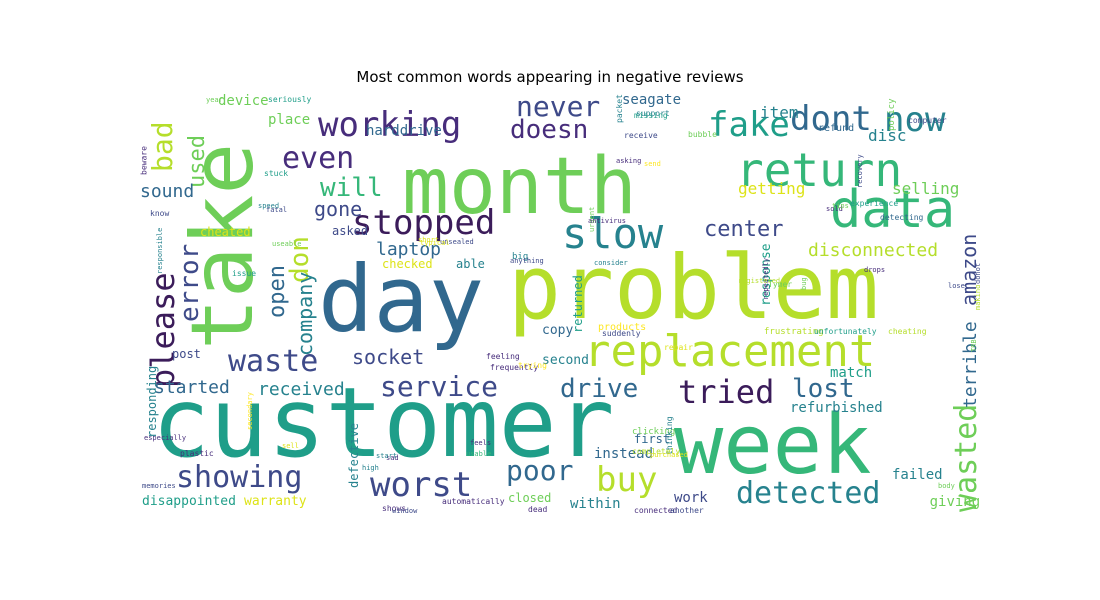 The width and height of the screenshot is (1100, 600). What do you see at coordinates (592, 219) in the screenshot?
I see `word-urgent: urgent` at bounding box center [592, 219].